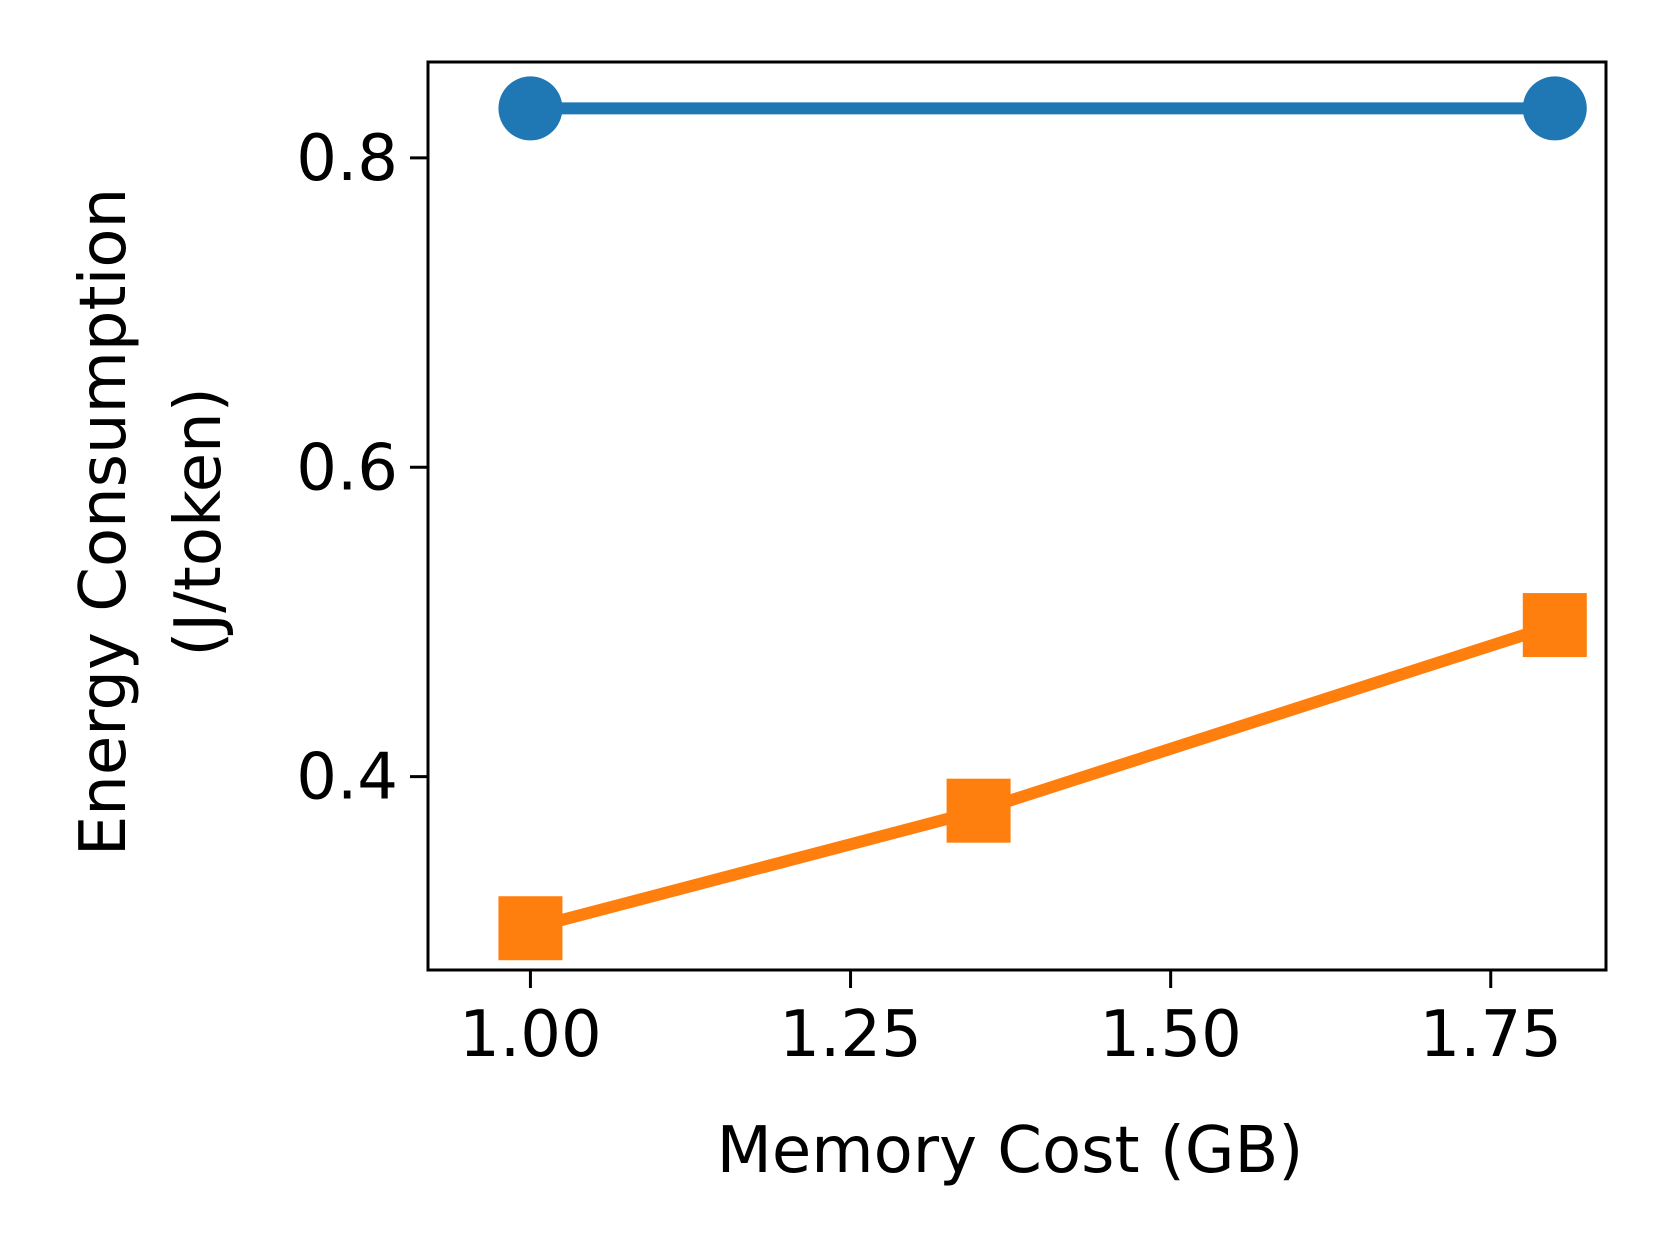 This screenshot has height=1246, width=1661. I want to click on y-axis-label-line1: Energy Consumption, so click(104, 522).